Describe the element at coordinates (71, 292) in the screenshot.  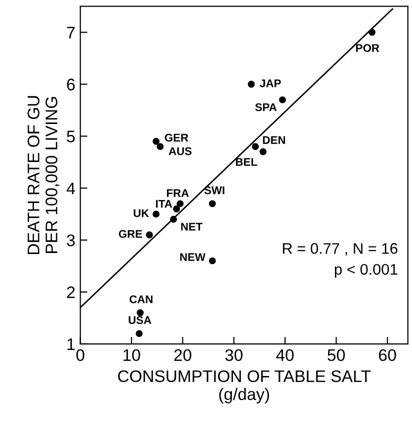
I see `y-tick-label: 2` at that location.